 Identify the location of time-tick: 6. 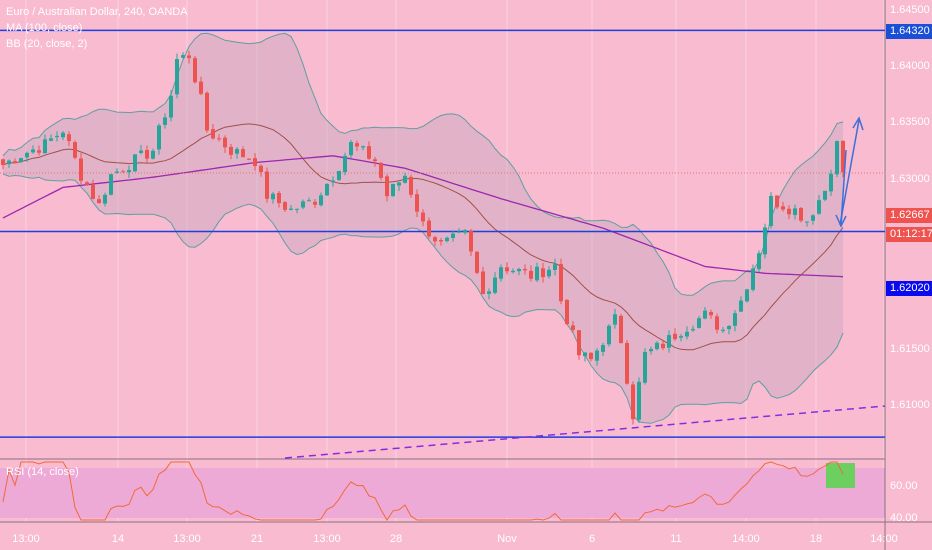
(592, 539).